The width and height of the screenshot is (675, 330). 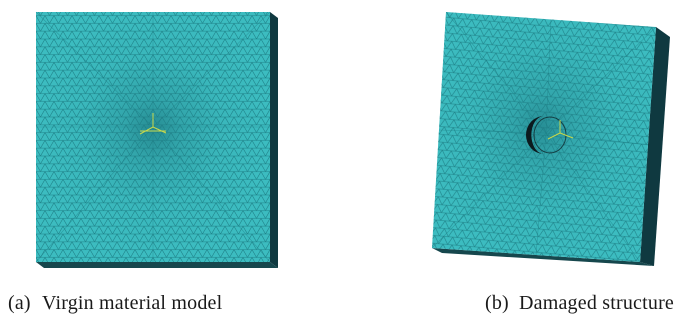 I want to click on caption-text-b: Damaged structure, so click(x=597, y=303).